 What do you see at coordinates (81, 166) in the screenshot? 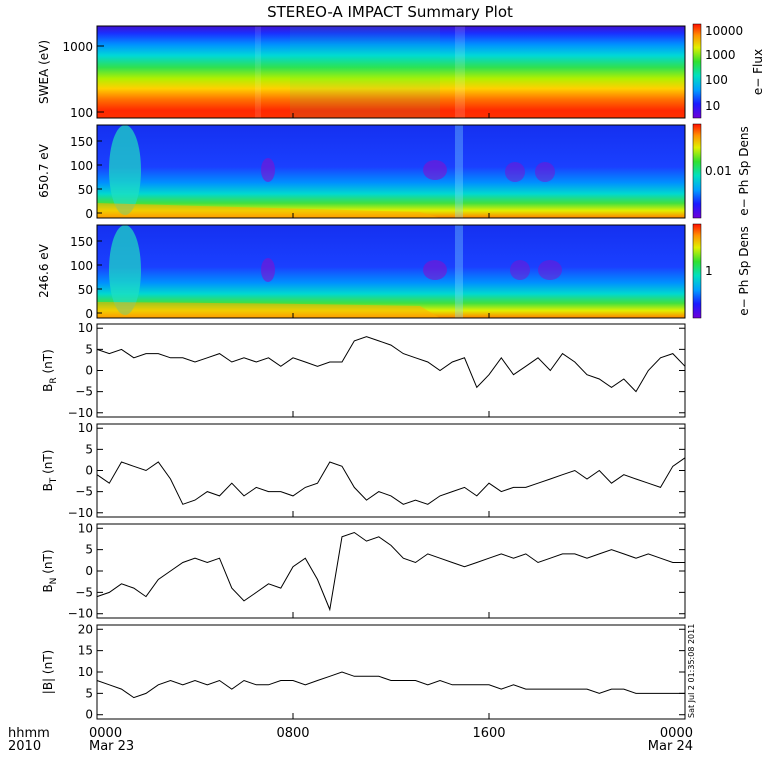
I see `pitch-650-ytick-100: 100` at bounding box center [81, 166].